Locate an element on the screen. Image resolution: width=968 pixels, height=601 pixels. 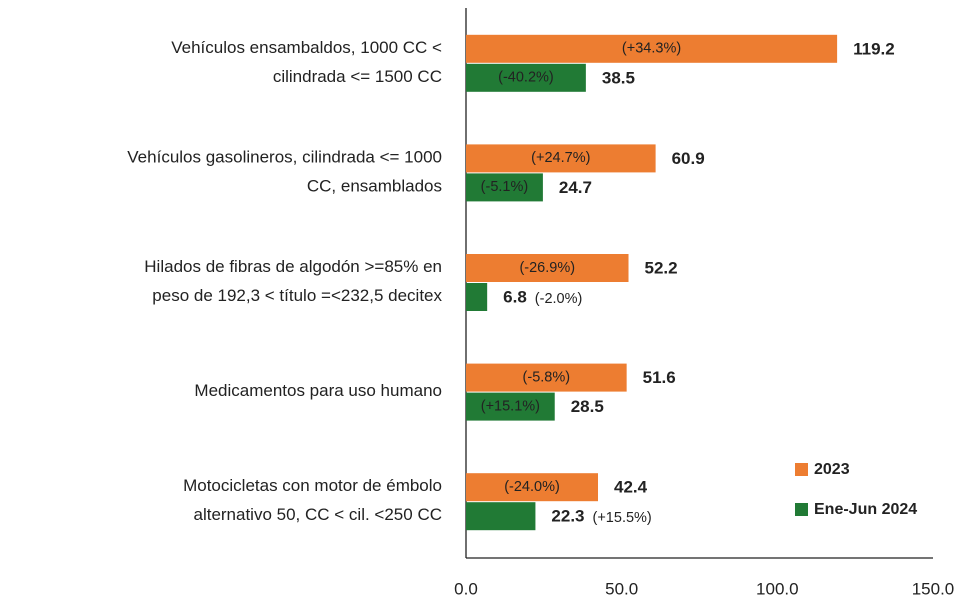
legend-label: 2023 is located at coordinates (832, 469).